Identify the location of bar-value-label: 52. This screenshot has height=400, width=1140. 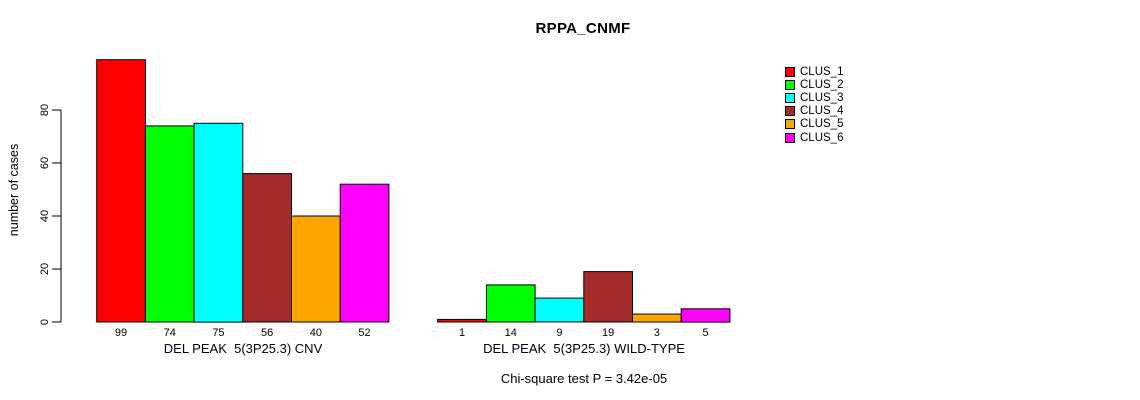
(364, 333).